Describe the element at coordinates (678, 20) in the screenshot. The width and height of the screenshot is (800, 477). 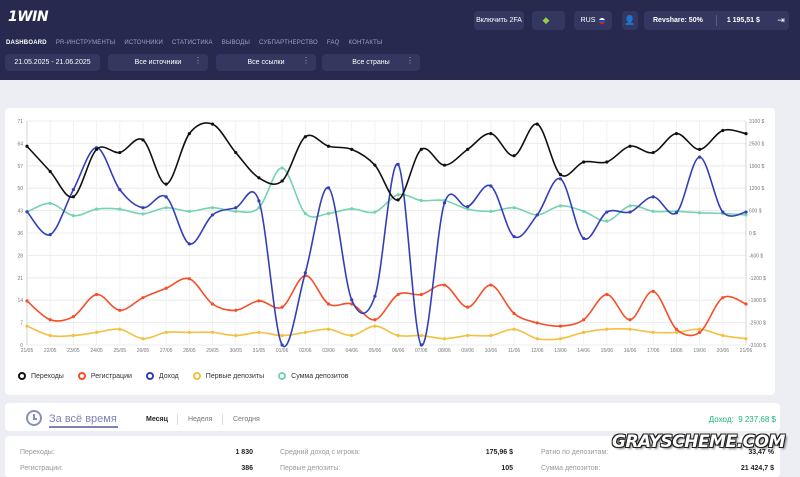
I see `revshare-label: Revshare: 50%` at that location.